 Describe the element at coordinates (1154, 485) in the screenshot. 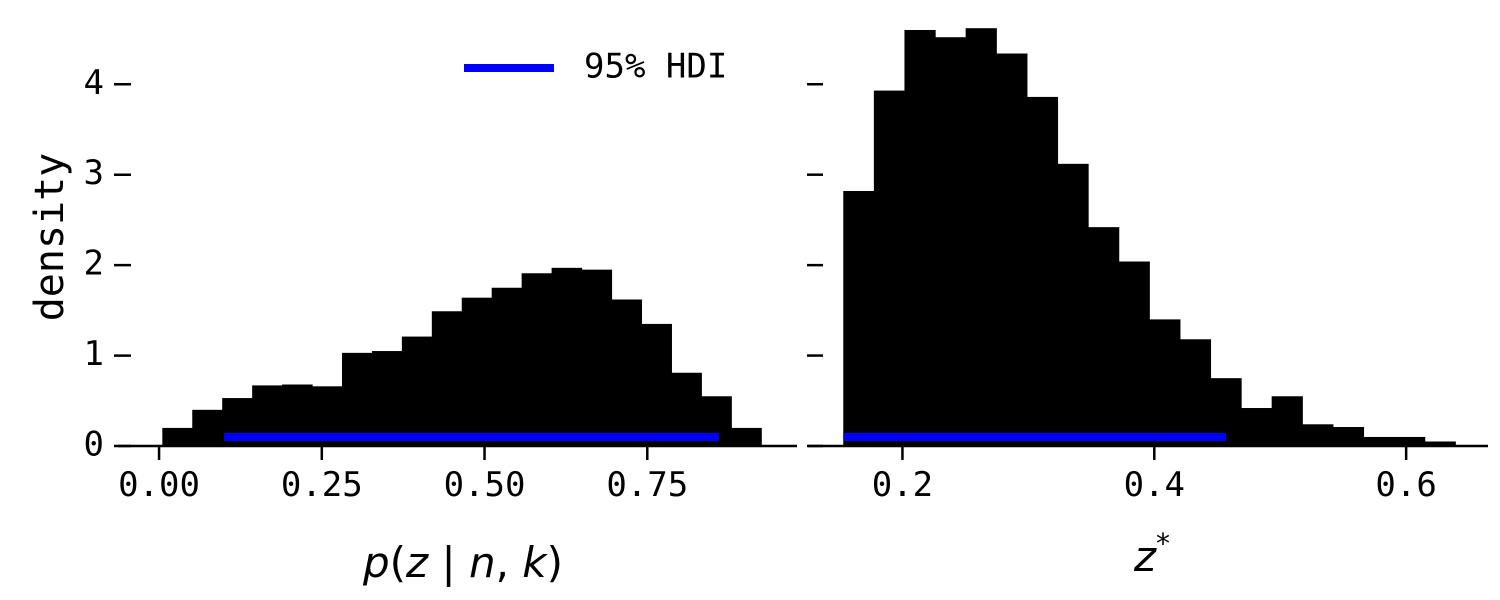

I see `x-tick-label: 0.4` at that location.